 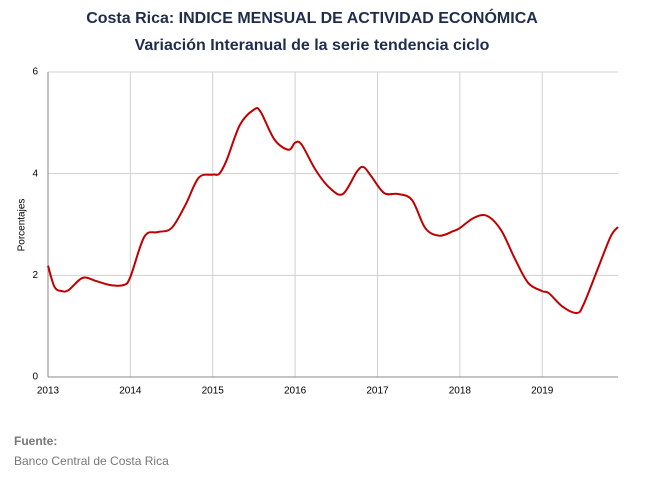 What do you see at coordinates (35, 173) in the screenshot?
I see `y-tick-label: 4` at bounding box center [35, 173].